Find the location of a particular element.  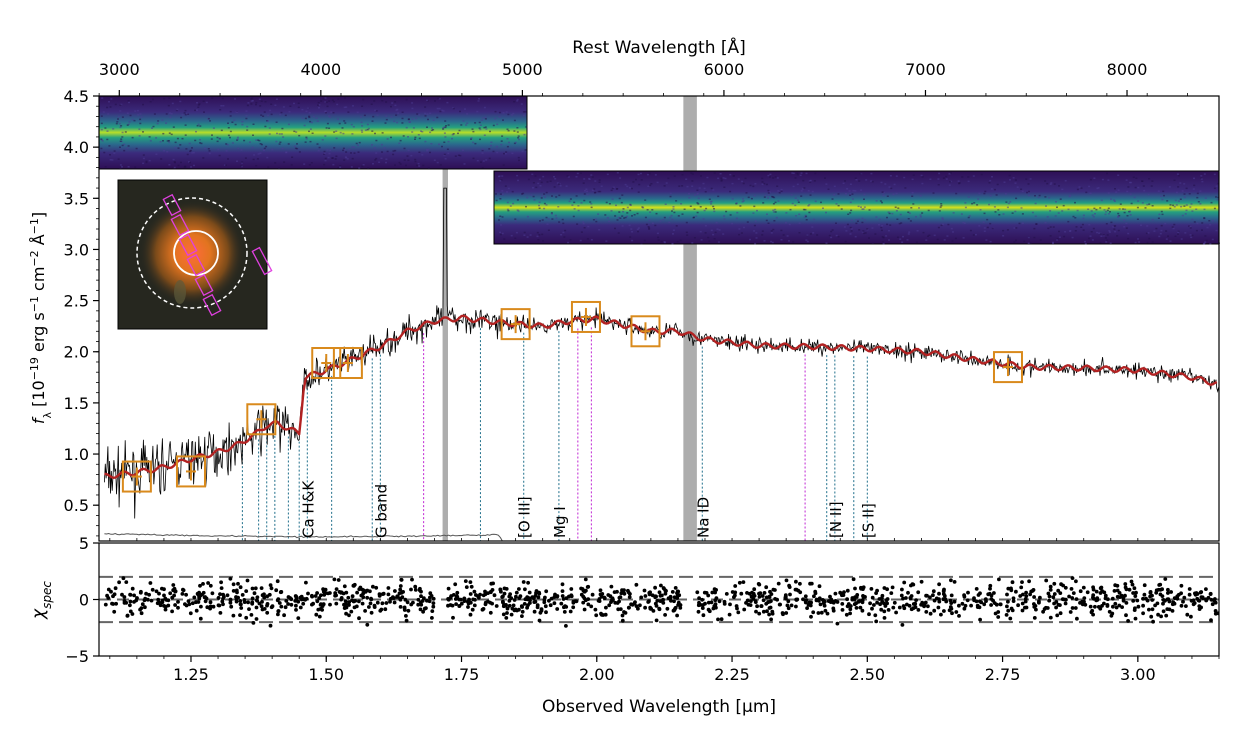

y-tick-label: 4.5 is located at coordinates (76, 96).